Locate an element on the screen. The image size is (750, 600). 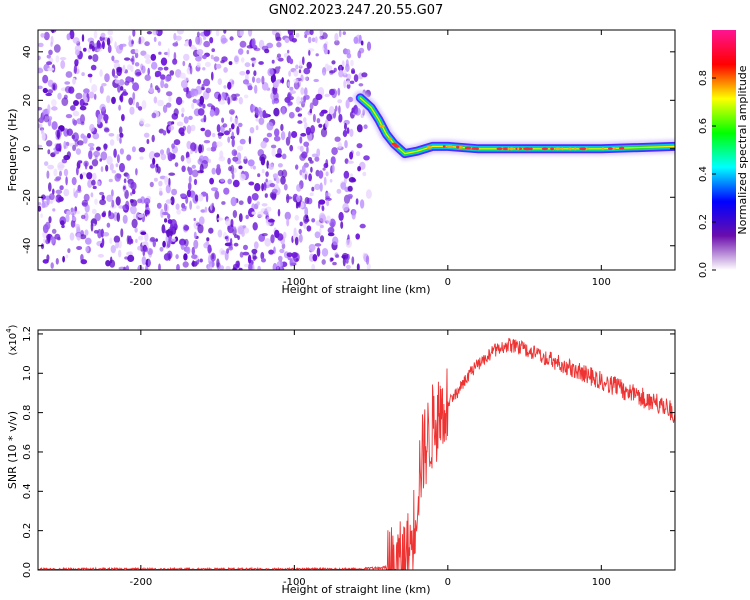
y-tick-label: 20 is located at coordinates (27, 100).